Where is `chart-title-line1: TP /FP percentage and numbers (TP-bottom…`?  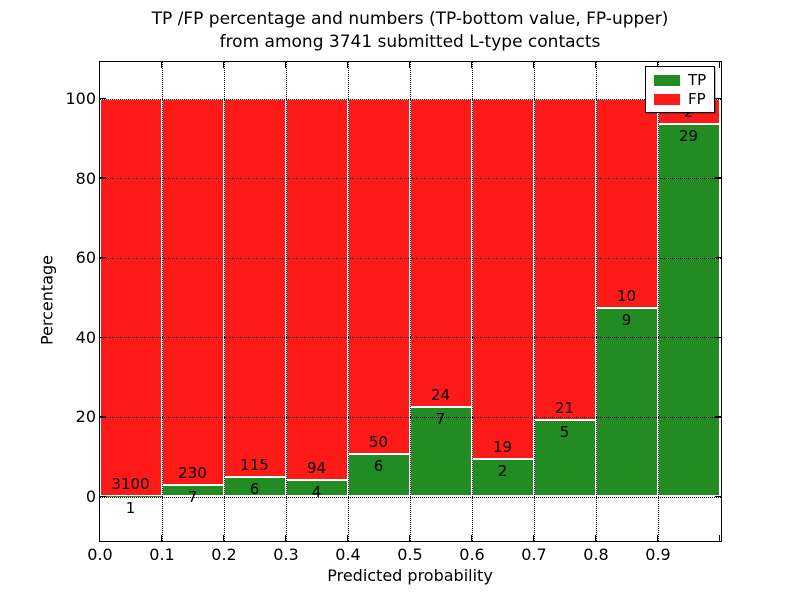 chart-title-line1: TP /FP percentage and numbers (TP-bottom… is located at coordinates (410, 19).